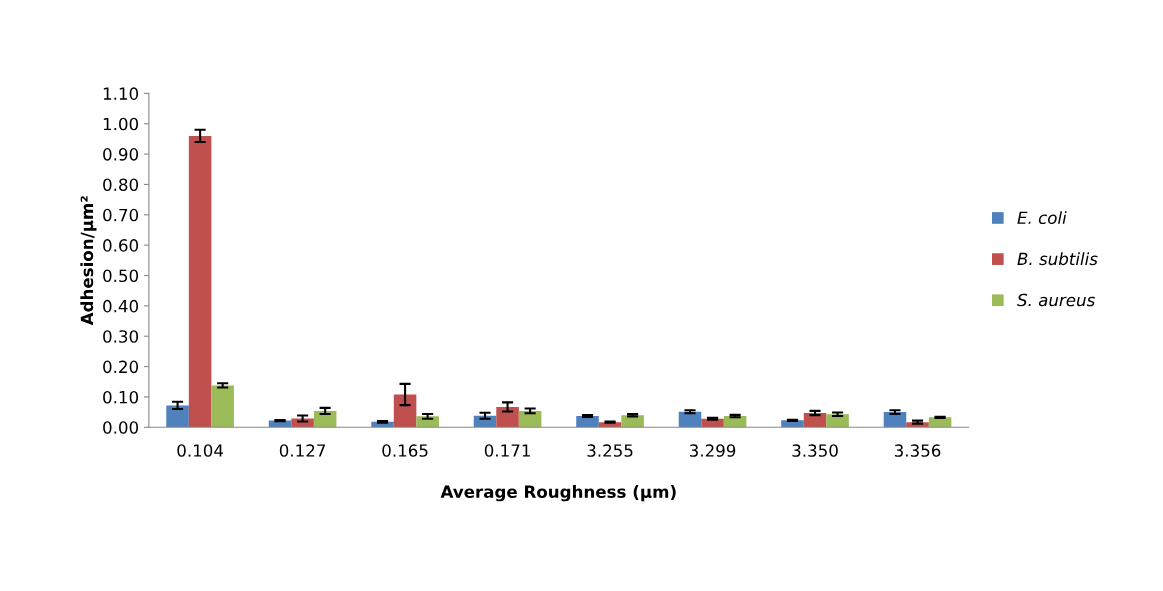  What do you see at coordinates (121, 427) in the screenshot?
I see `y-tick-label: 0.00` at bounding box center [121, 427].